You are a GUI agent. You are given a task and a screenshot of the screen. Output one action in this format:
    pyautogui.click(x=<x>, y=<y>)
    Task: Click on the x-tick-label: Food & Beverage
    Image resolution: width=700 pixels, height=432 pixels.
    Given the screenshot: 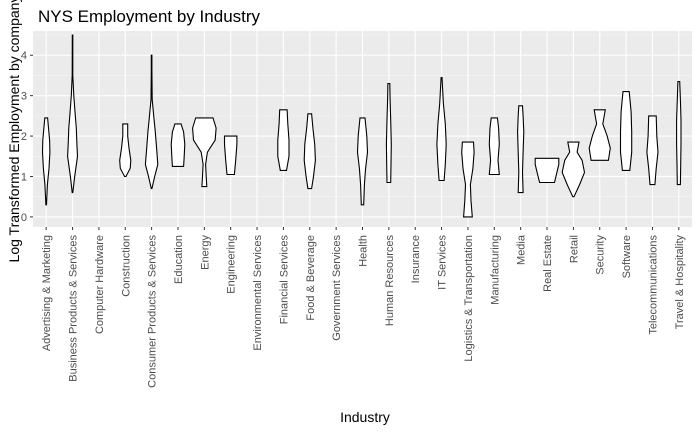 What is the action you would take?
    pyautogui.click(x=311, y=278)
    